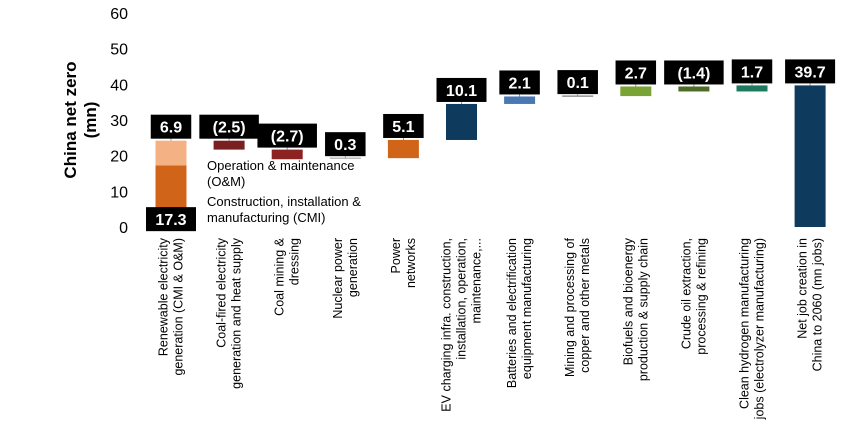  I want to click on y-tick-label: 40, so click(119, 85).